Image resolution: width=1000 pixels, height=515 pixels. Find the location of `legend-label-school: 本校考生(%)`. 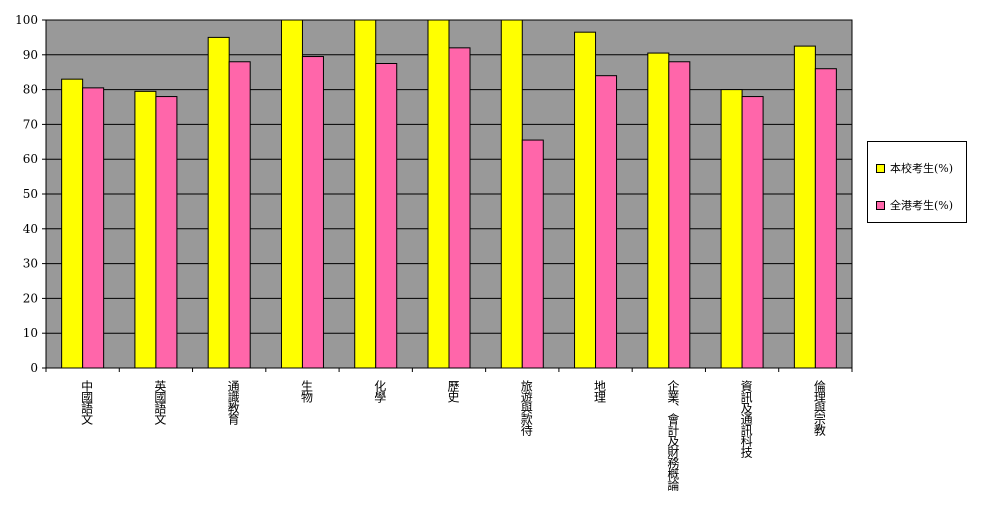

legend-label-school: 本校考生(%) is located at coordinates (922, 168).